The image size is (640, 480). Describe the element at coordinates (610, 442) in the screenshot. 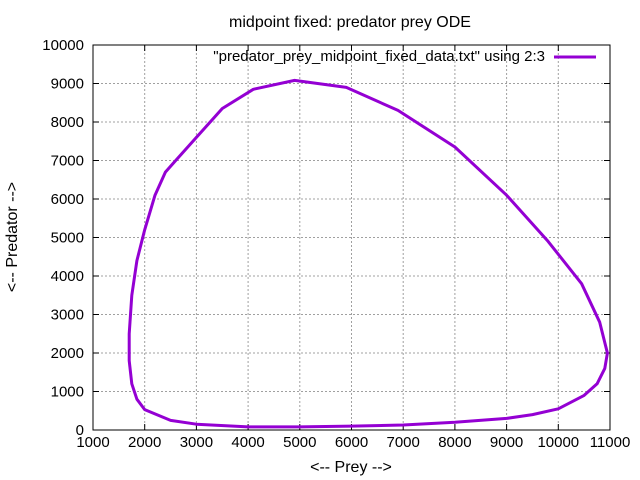

I see `x-tick-label: 11000` at that location.